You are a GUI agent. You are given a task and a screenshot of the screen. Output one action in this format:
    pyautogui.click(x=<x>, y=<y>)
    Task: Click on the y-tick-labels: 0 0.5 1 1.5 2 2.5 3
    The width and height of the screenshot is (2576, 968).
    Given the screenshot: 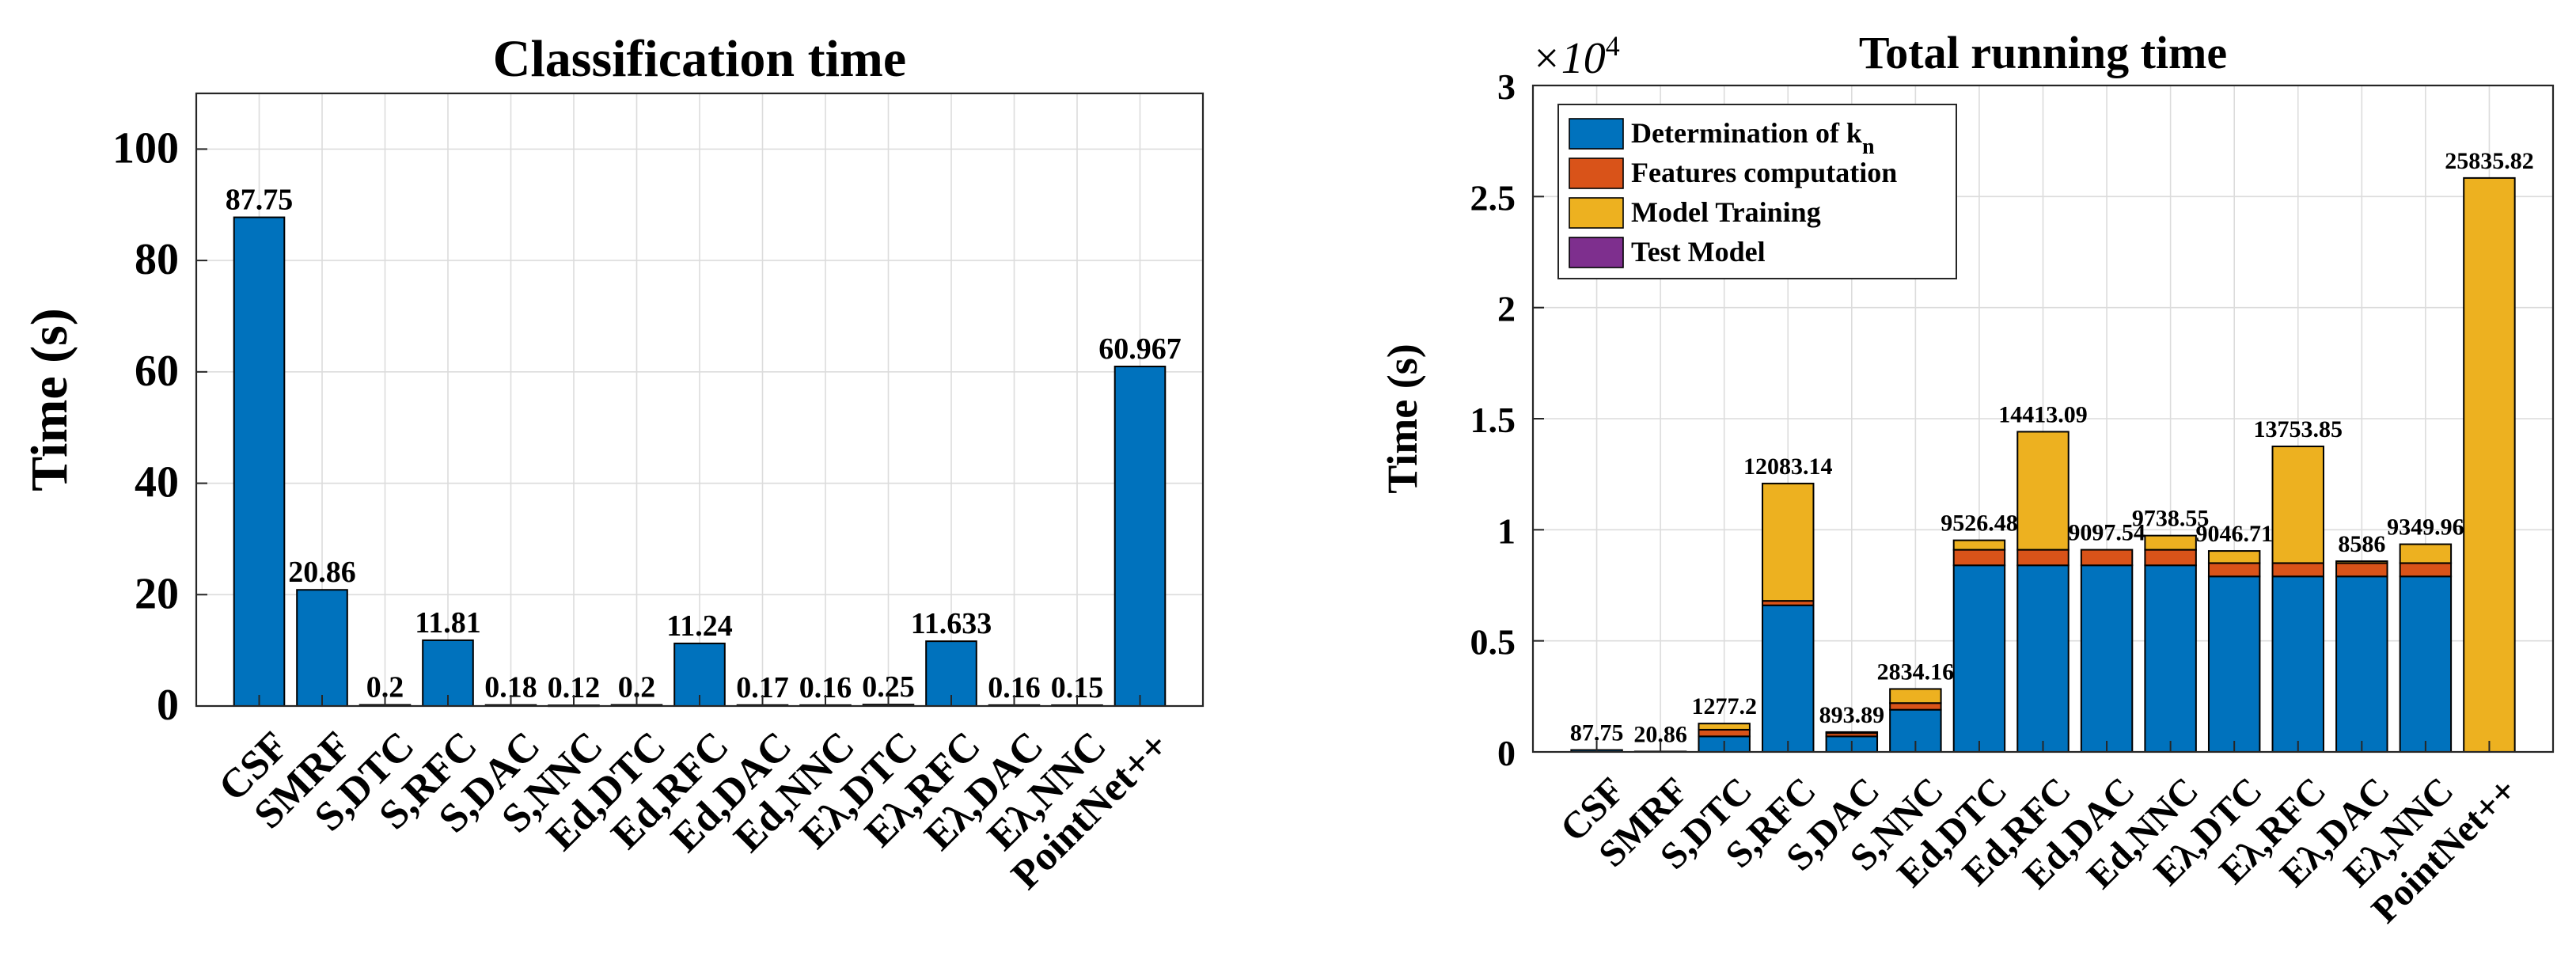 What is the action you would take?
    pyautogui.click(x=1507, y=419)
    